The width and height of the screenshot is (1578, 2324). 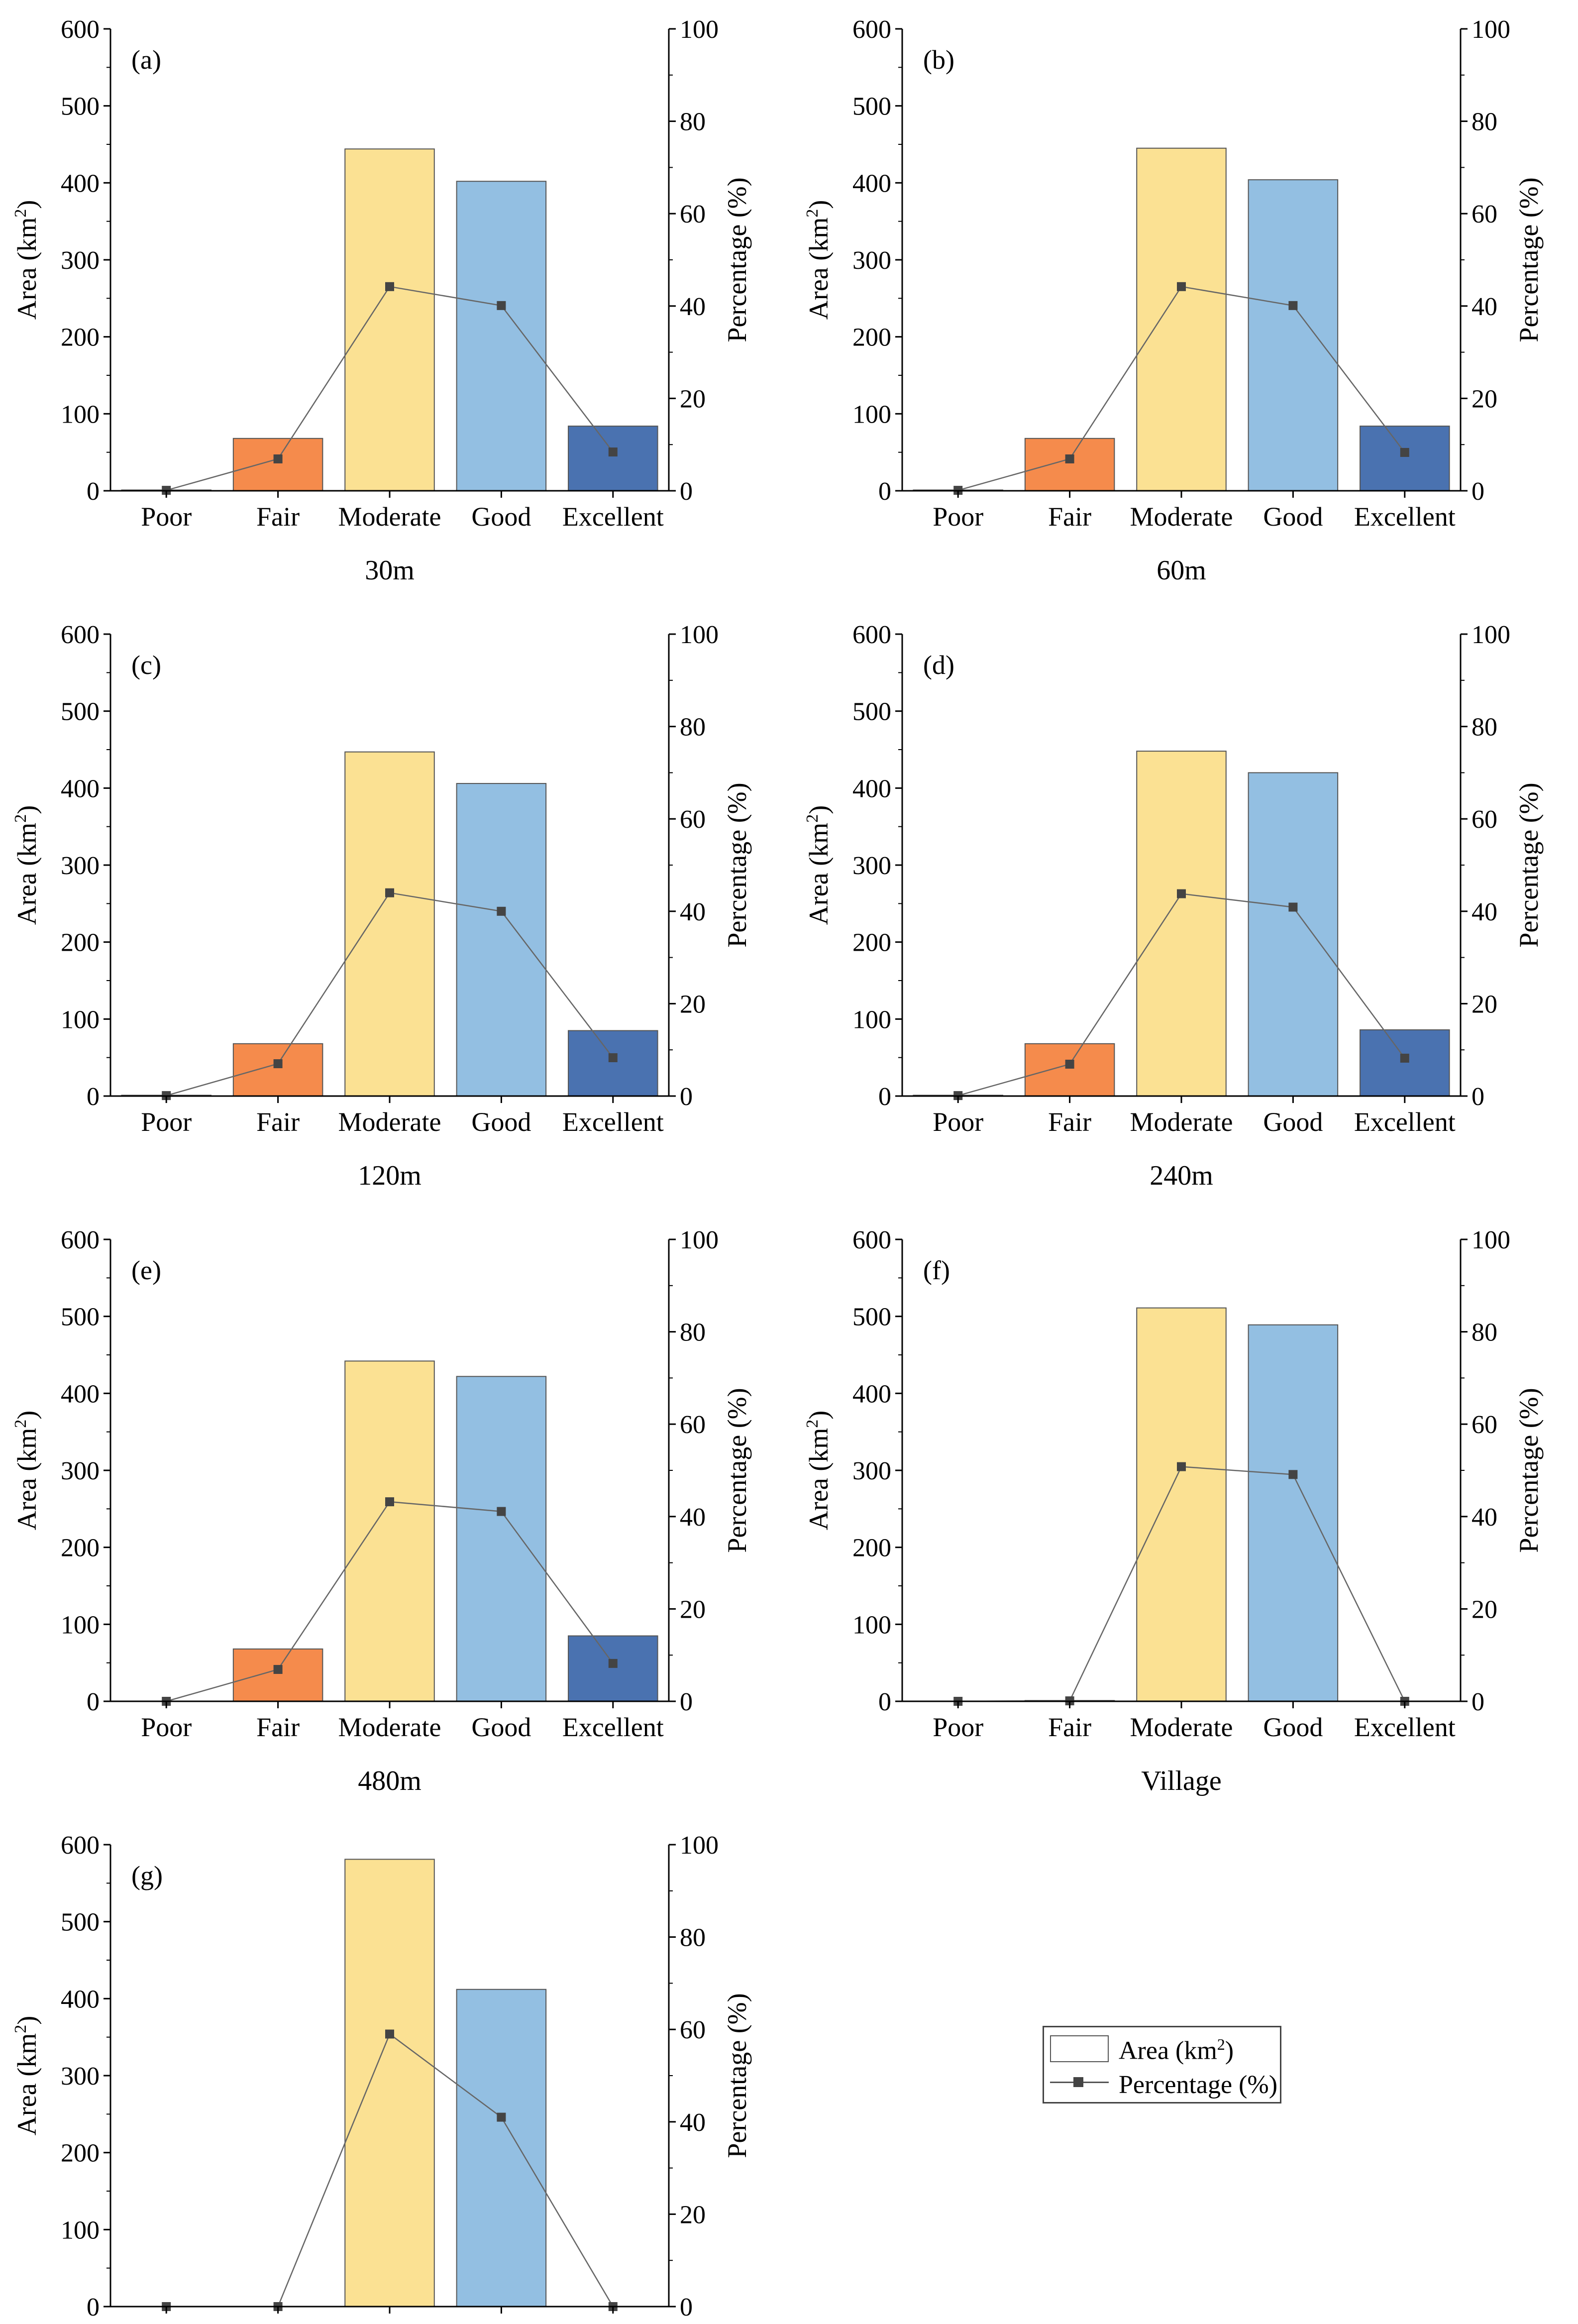 I want to click on legend-entry-area: Area (km2), so click(x=1162, y=2048).